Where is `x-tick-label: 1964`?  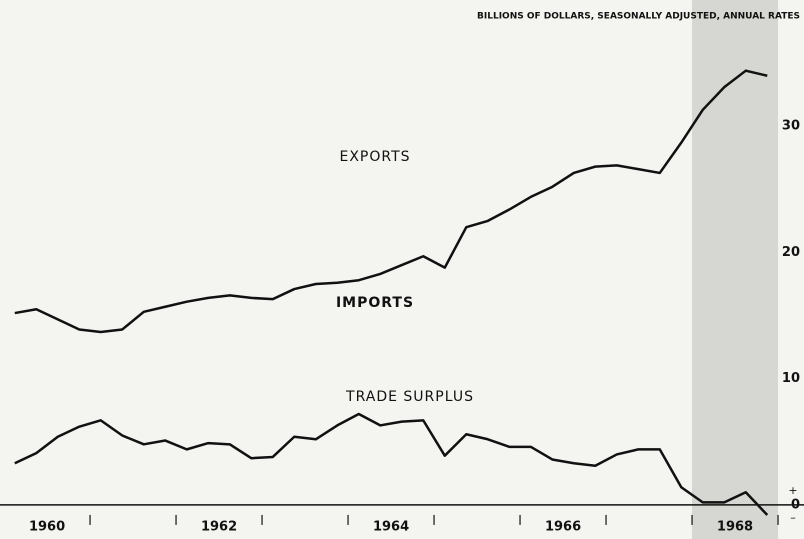
x-tick-label: 1964 is located at coordinates (391, 526).